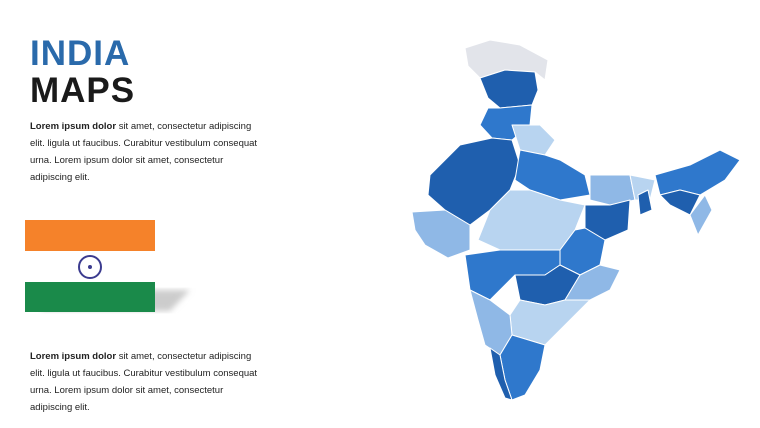  Describe the element at coordinates (107, 266) in the screenshot. I see `flag` at that location.